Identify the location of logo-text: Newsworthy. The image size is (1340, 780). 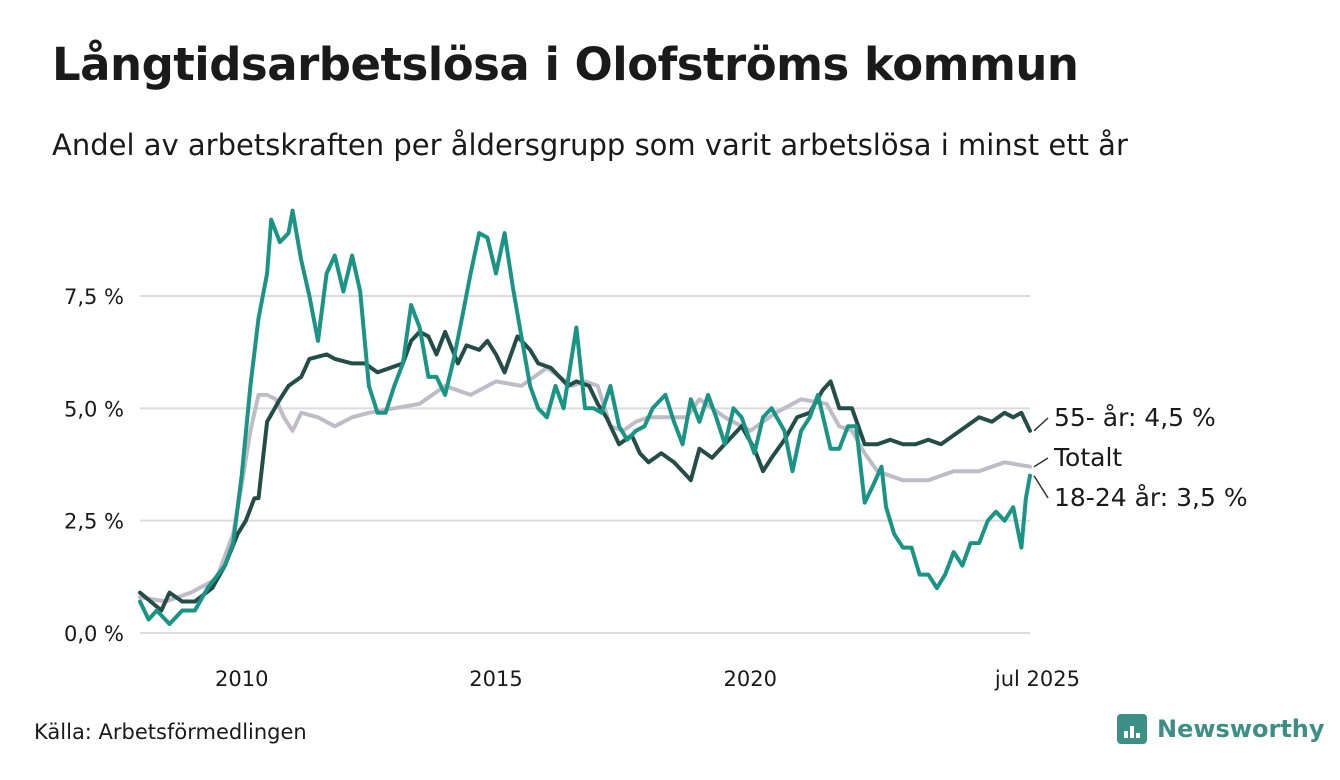
(1241, 729).